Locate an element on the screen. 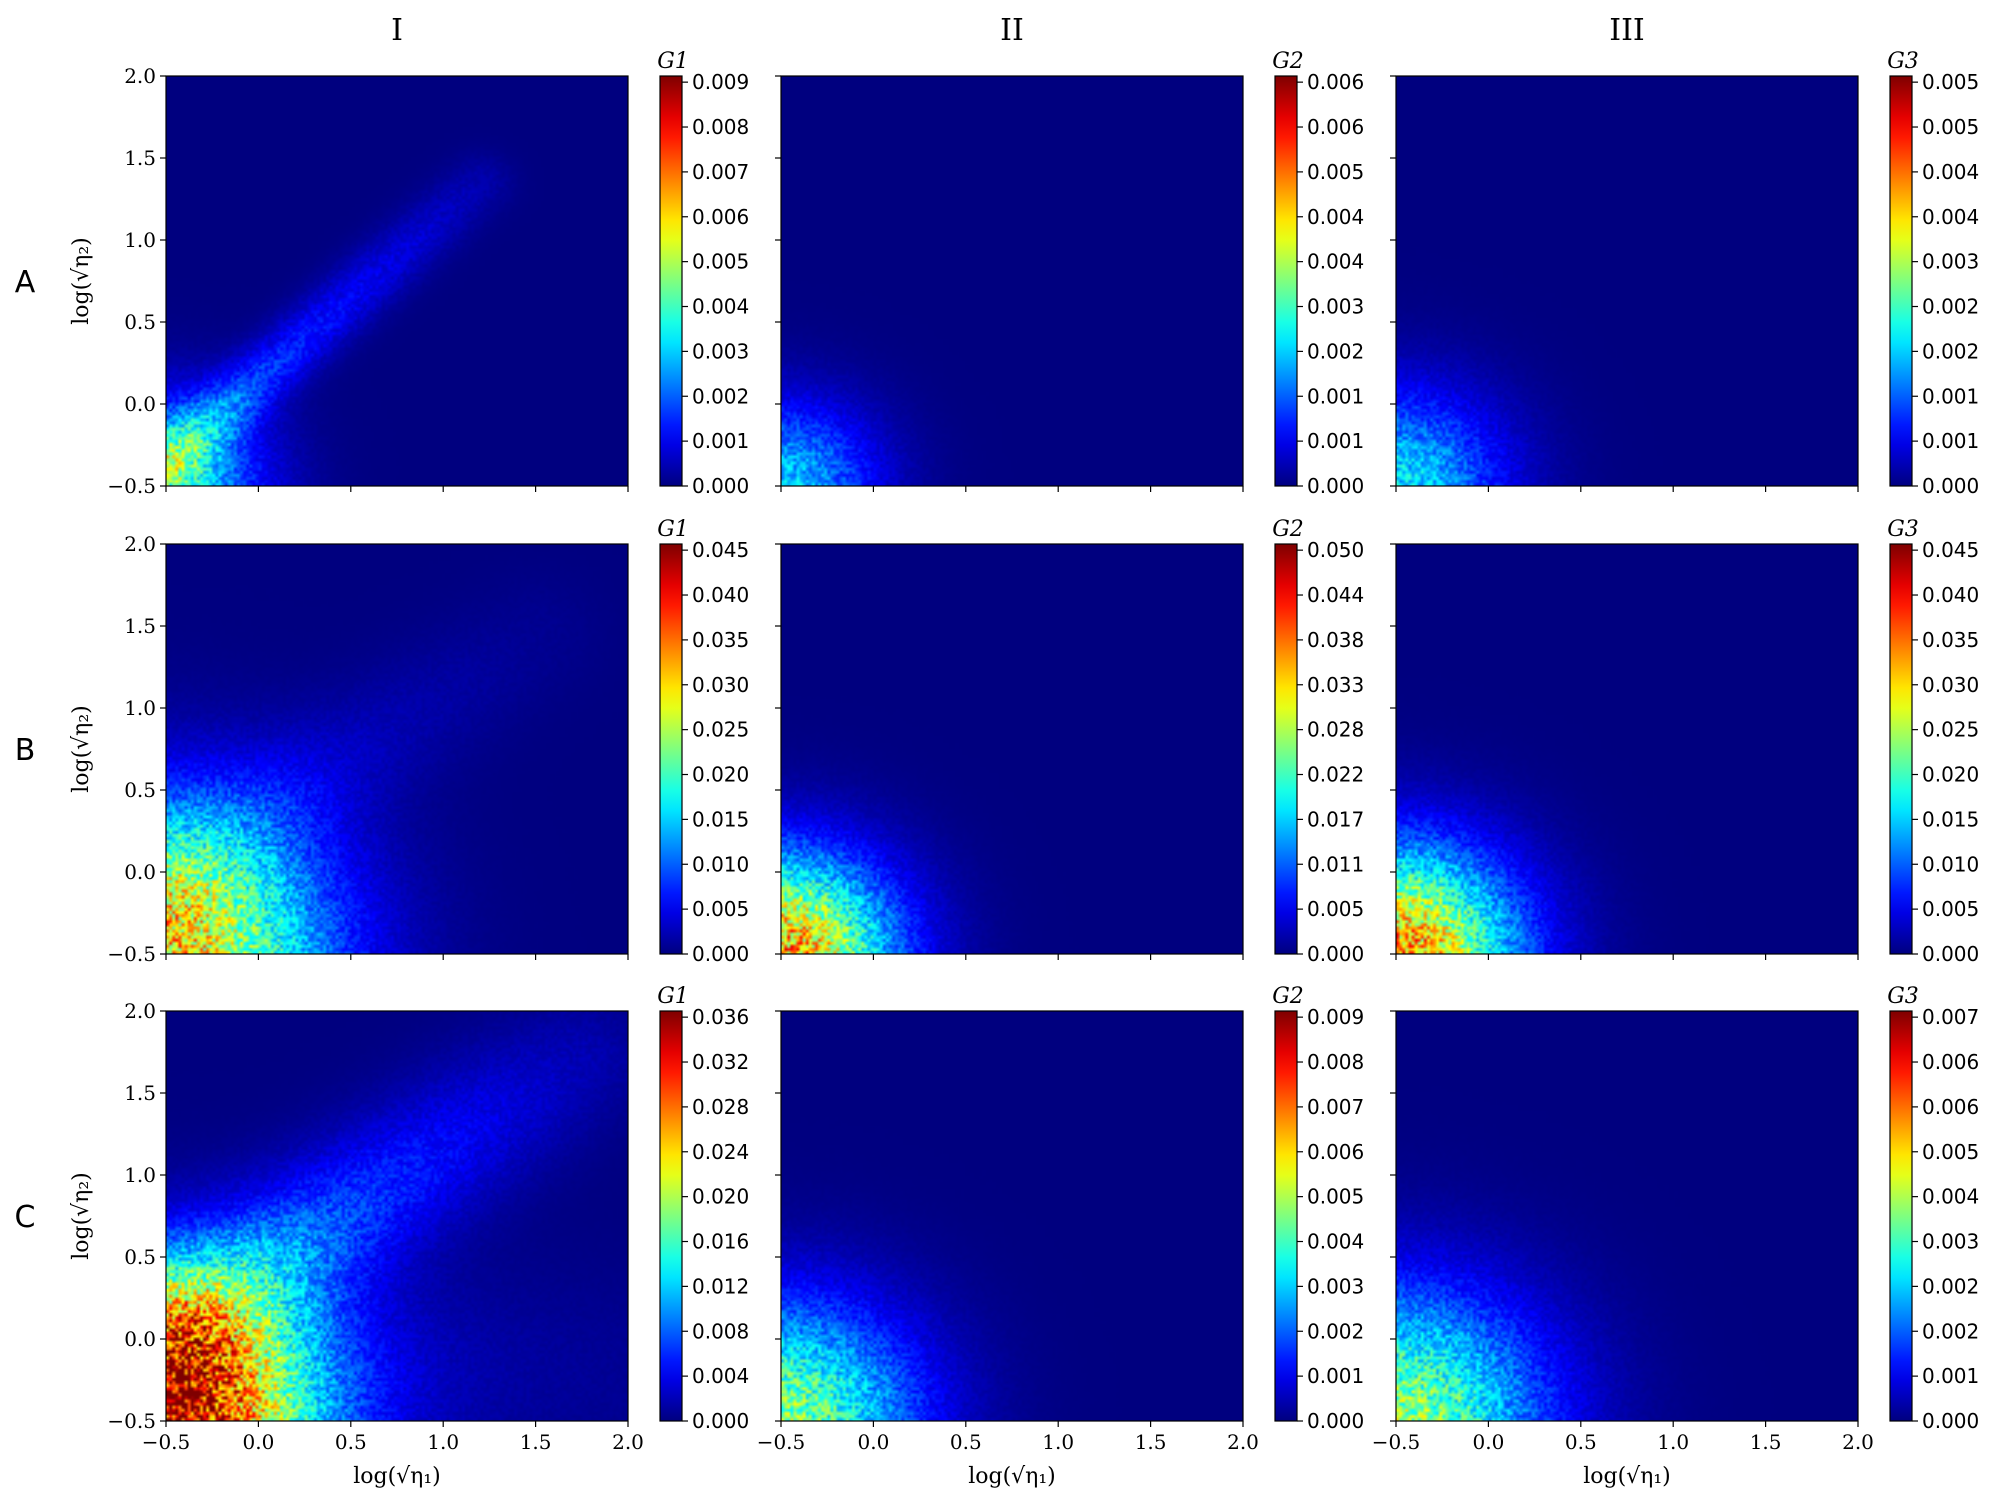 This screenshot has width=2000, height=1500. colorbar-title: G3 is located at coordinates (1903, 529).